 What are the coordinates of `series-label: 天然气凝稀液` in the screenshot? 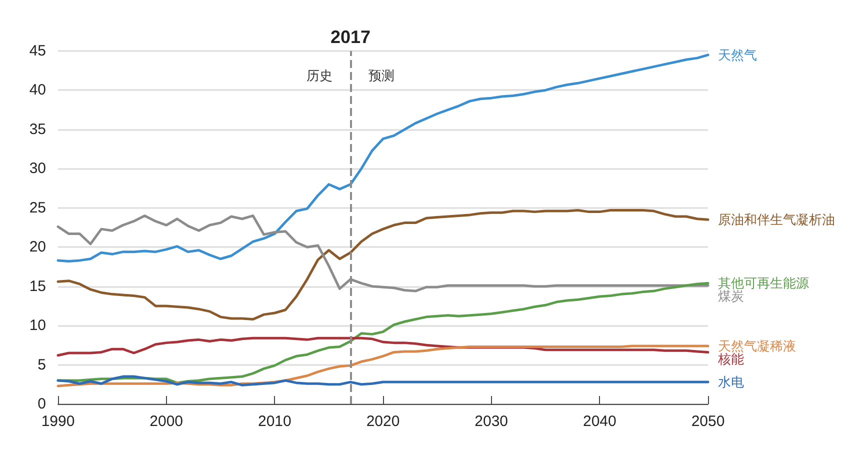 It's located at (757, 346).